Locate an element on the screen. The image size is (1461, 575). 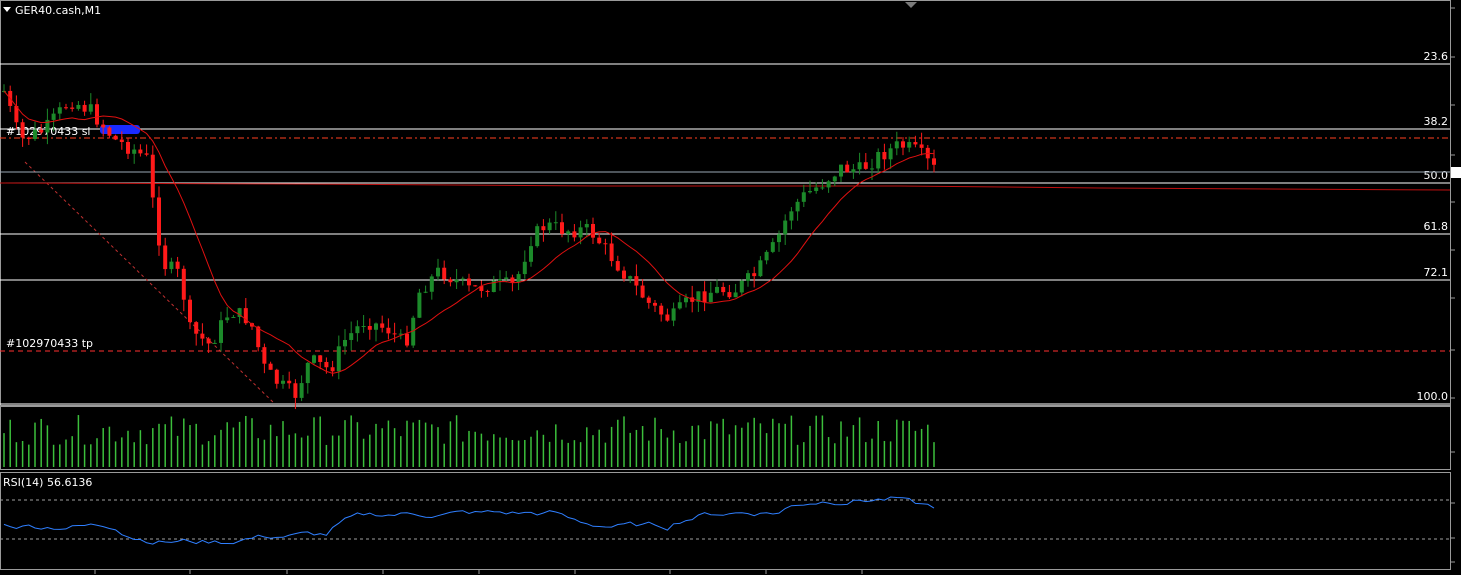
order-drag-handle is located at coordinates (120, 129).